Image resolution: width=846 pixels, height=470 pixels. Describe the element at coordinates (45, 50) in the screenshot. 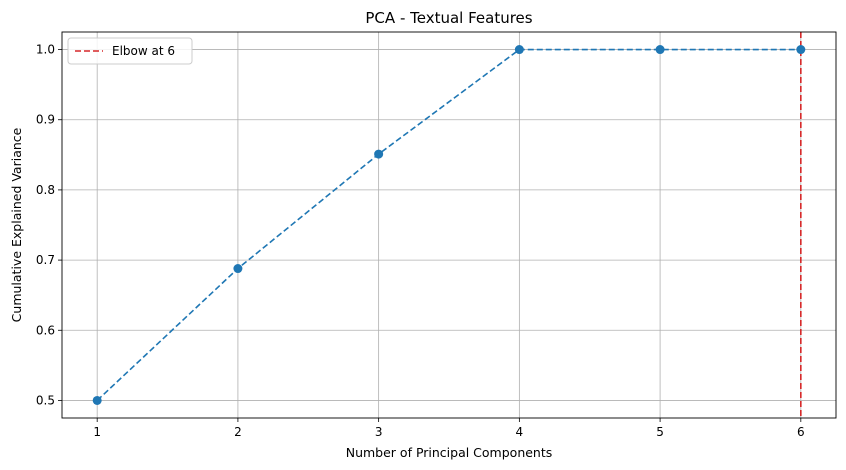

I see `y-tick-label: 1.0` at that location.